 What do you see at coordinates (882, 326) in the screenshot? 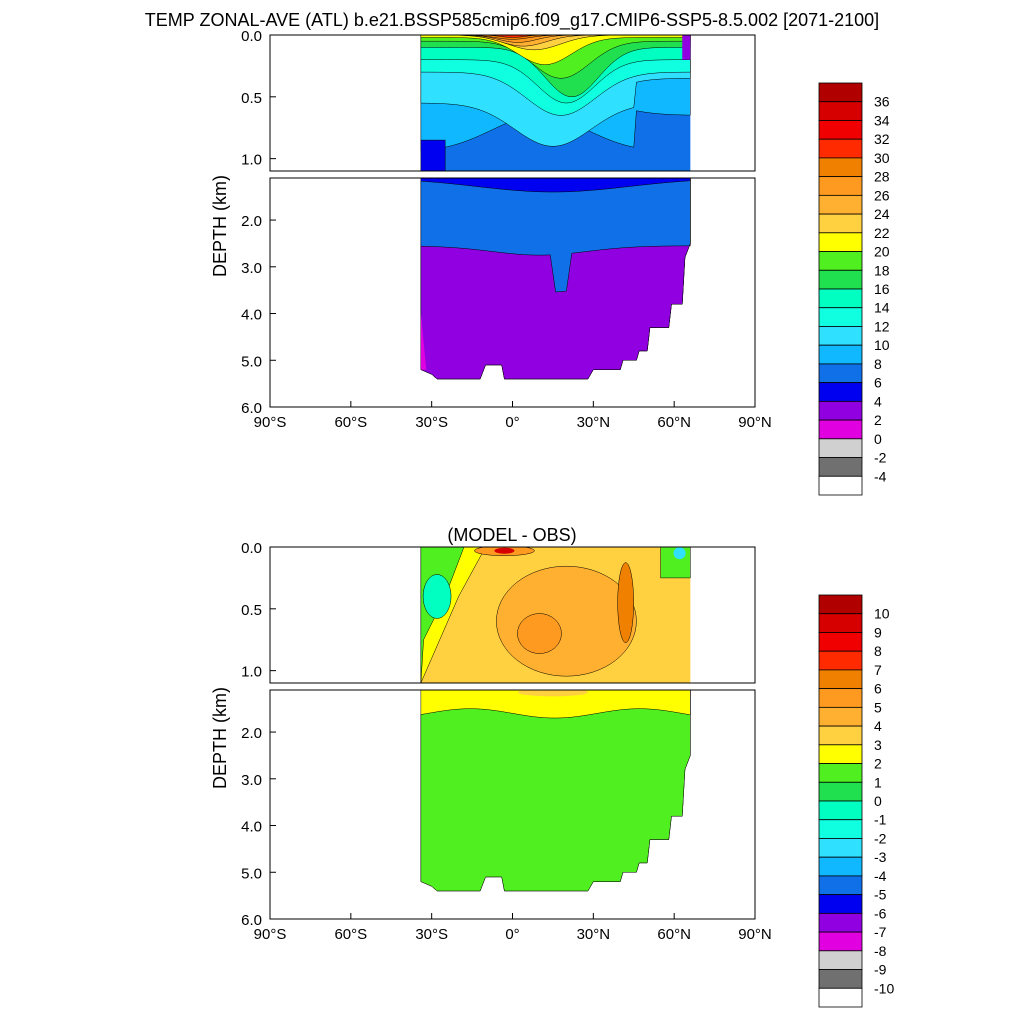
I see `colorbar-label: 12` at bounding box center [882, 326].